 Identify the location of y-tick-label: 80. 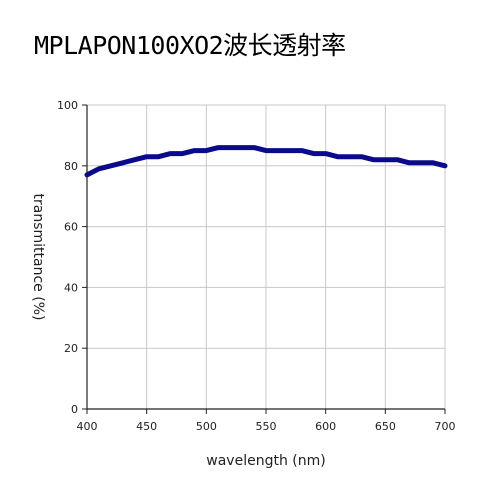
(71, 166).